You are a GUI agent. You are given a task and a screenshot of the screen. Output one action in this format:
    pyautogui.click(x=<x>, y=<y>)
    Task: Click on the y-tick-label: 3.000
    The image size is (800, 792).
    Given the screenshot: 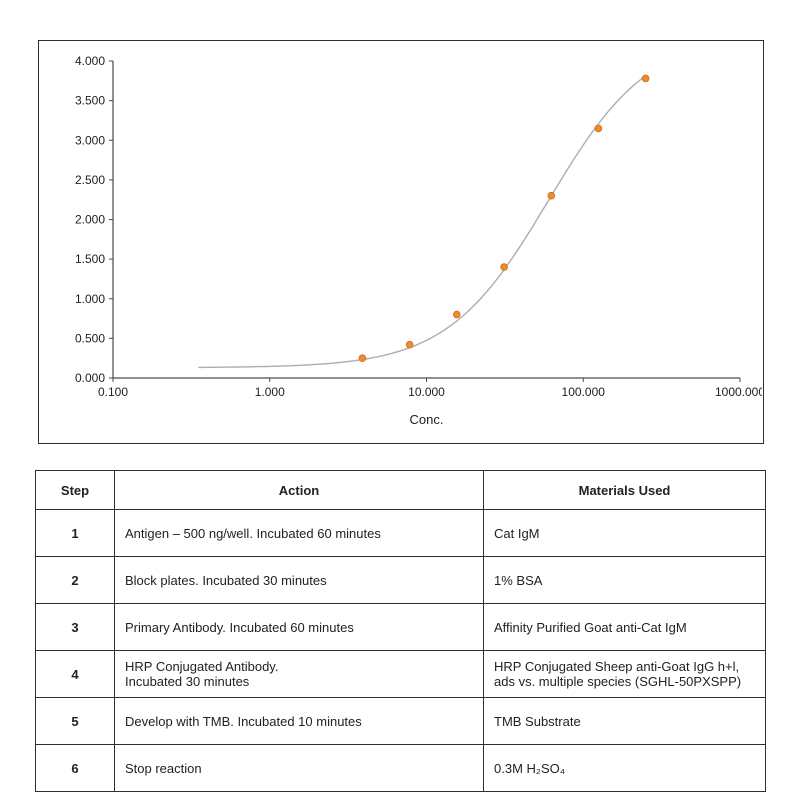 What is the action you would take?
    pyautogui.click(x=90, y=140)
    